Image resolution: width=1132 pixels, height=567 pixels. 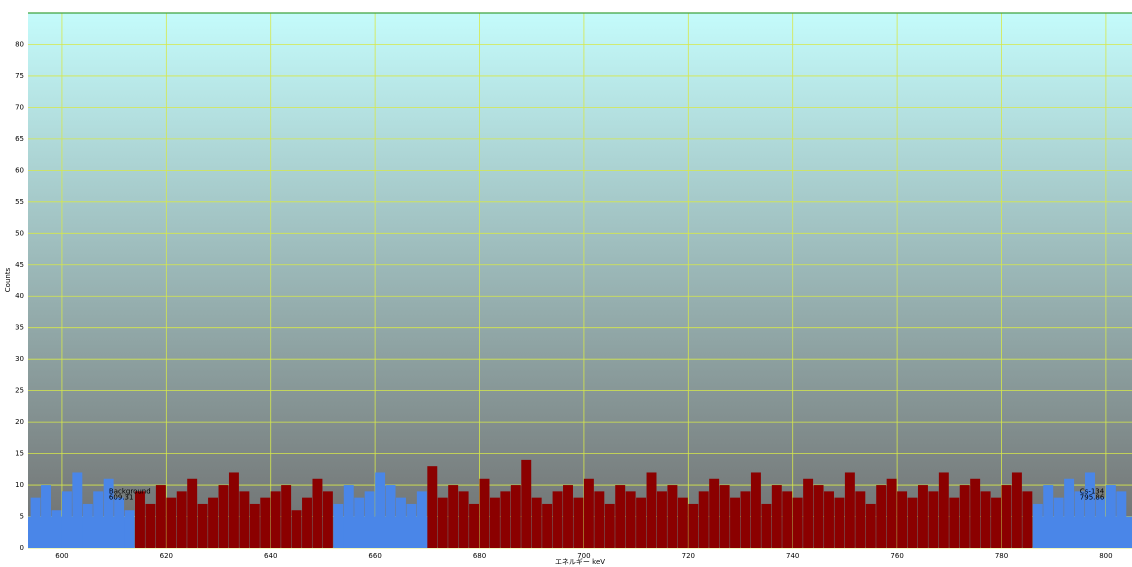 I want to click on x-tick-label: 700, so click(x=583, y=556).